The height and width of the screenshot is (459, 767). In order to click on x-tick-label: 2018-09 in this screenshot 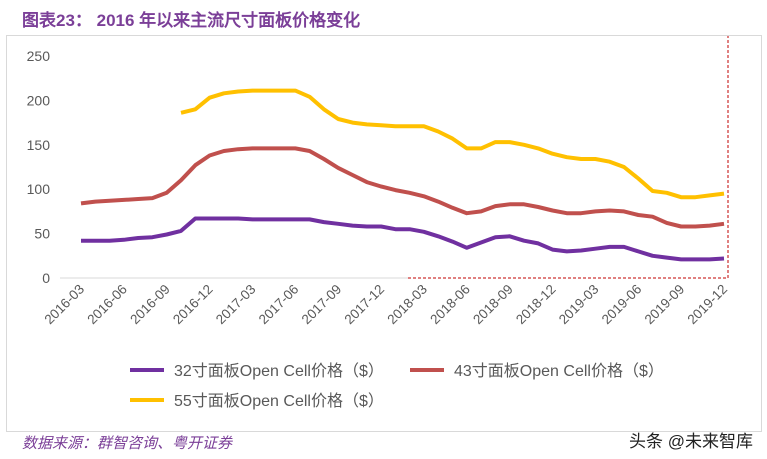, I will do `click(493, 305)`.